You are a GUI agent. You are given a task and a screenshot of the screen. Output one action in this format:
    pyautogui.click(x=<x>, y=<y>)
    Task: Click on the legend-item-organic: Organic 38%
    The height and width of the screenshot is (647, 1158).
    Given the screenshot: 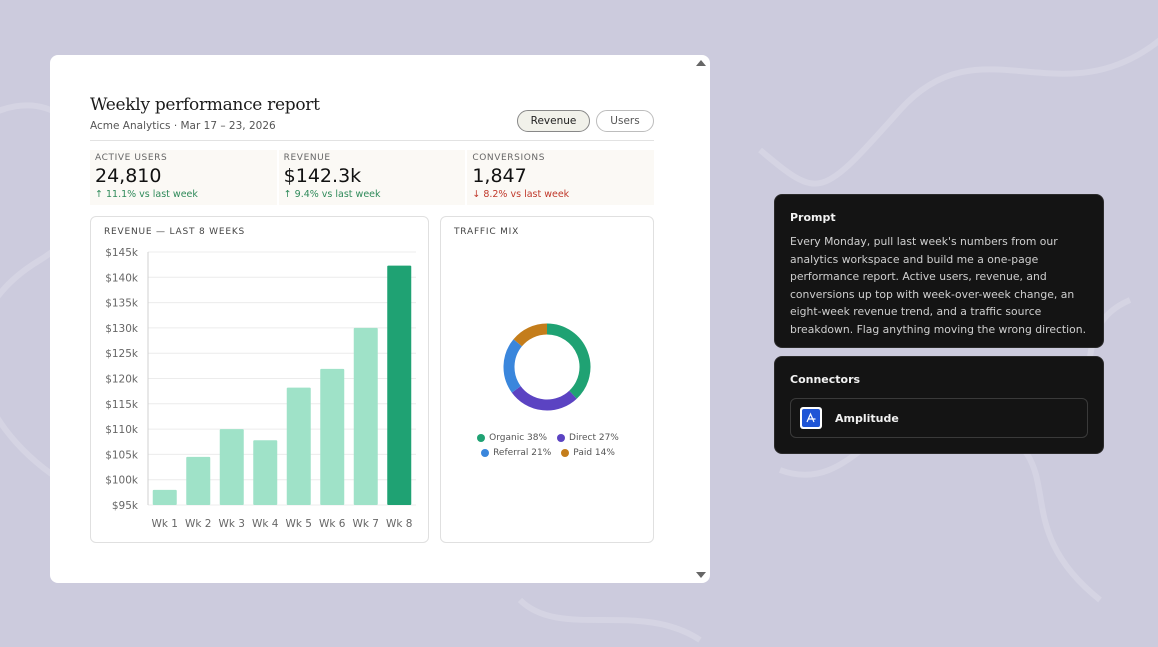 What is the action you would take?
    pyautogui.click(x=512, y=438)
    